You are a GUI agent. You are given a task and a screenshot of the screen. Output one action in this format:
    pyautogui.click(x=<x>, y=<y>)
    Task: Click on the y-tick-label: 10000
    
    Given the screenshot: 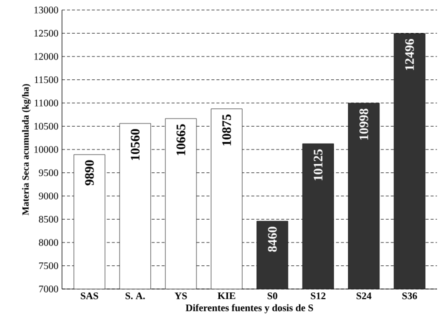 What is the action you would take?
    pyautogui.click(x=46, y=149)
    